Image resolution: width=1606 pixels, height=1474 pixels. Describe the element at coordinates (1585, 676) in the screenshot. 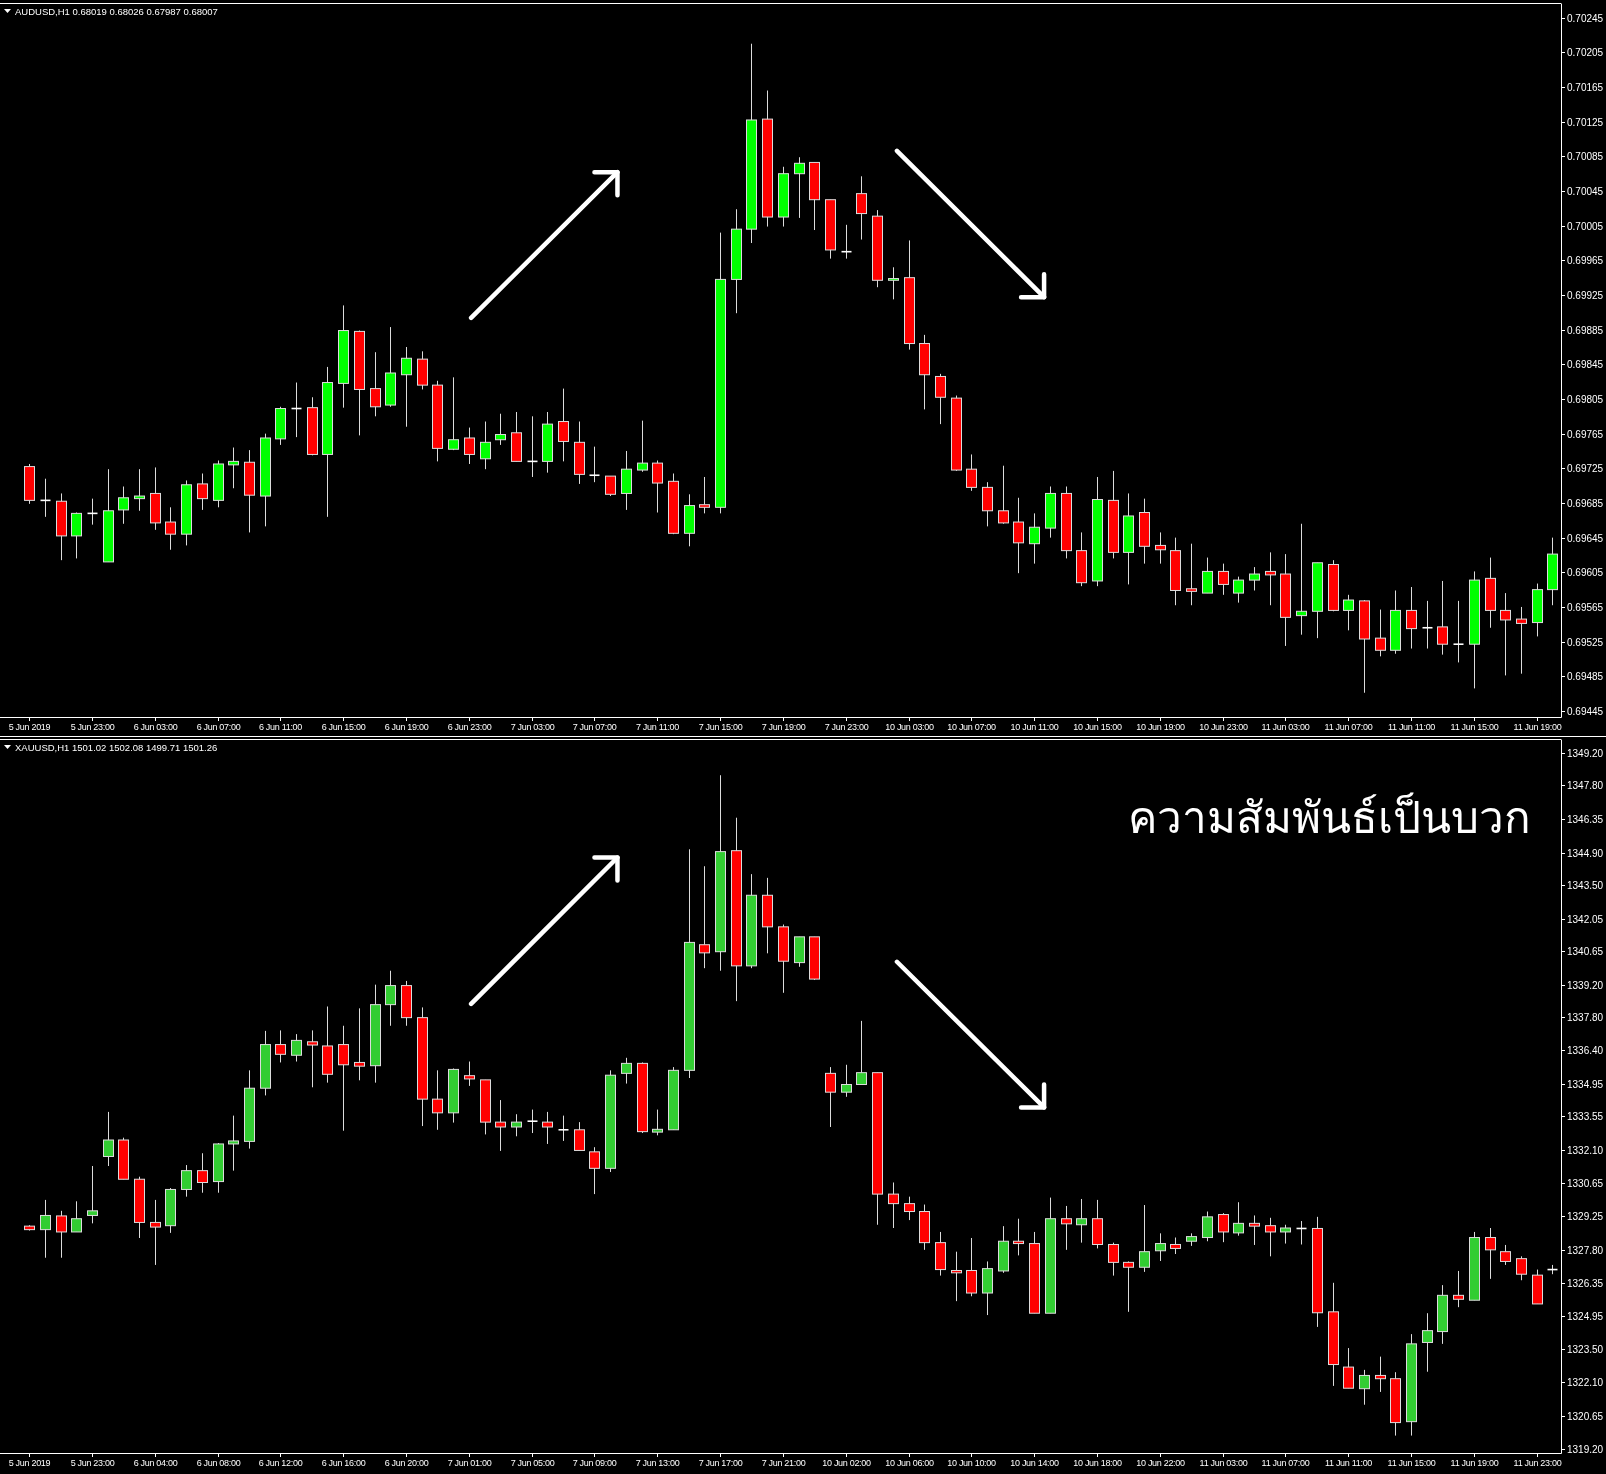

I see `ytick-label: 0.69485` at that location.